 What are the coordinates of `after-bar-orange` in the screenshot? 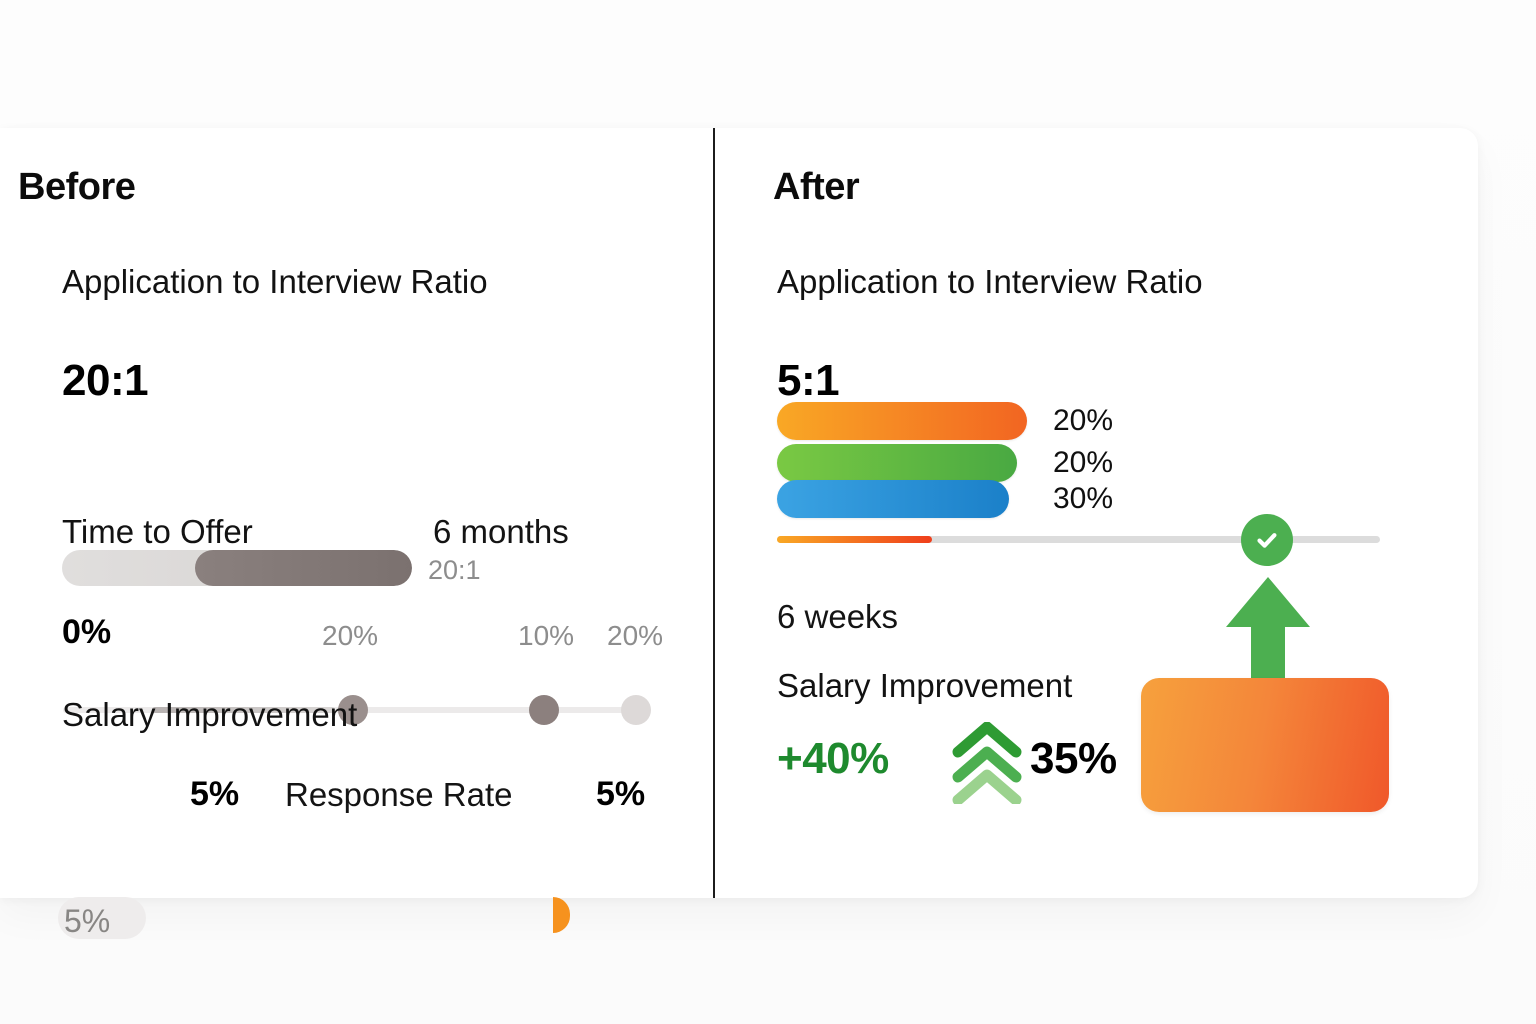 It's located at (902, 421).